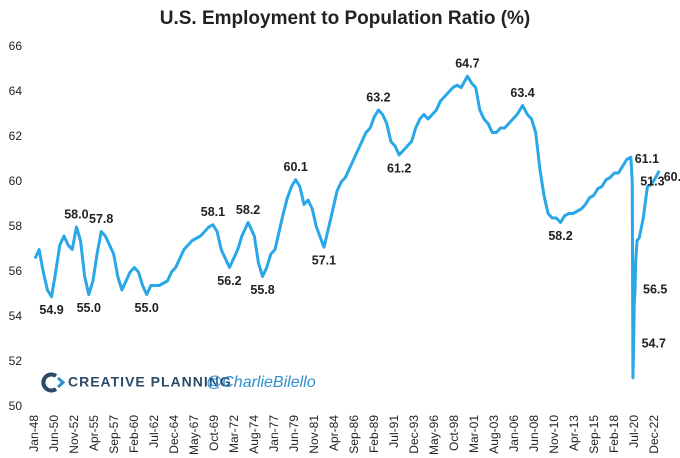 The height and width of the screenshot is (458, 680). What do you see at coordinates (434, 435) in the screenshot?
I see `x-tick-label: May-96` at bounding box center [434, 435].